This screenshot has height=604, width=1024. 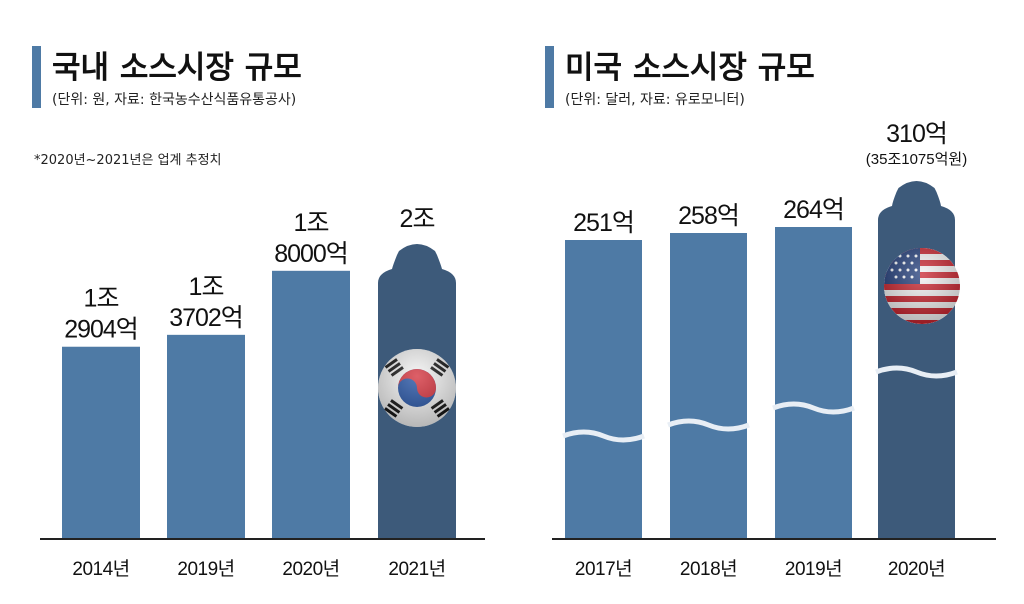 What do you see at coordinates (690, 68) in the screenshot?
I see `chart-title: 미국 소스시장 규모` at bounding box center [690, 68].